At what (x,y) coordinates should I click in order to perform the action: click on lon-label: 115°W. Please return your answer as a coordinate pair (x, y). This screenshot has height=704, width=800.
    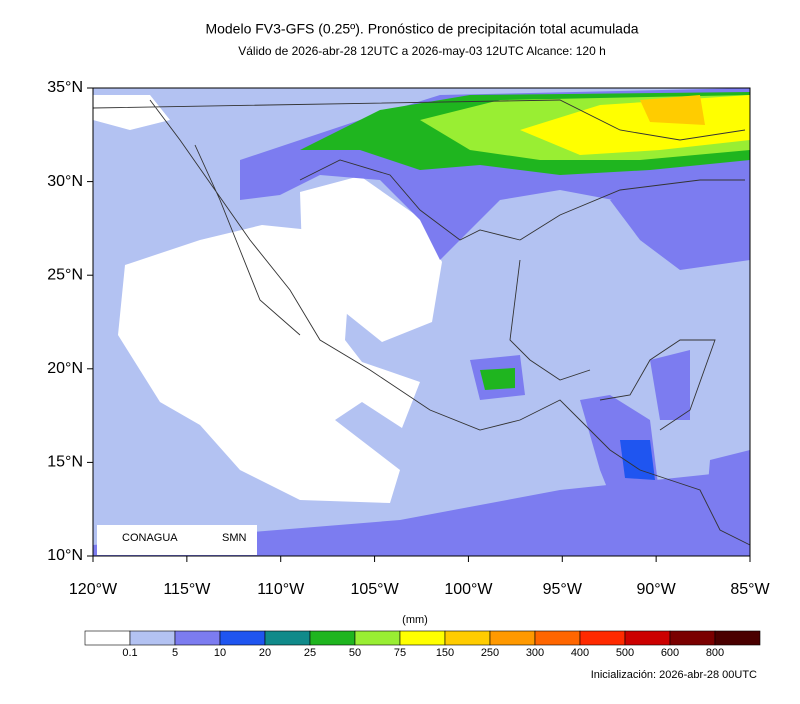
    Looking at the image, I should click on (187, 589).